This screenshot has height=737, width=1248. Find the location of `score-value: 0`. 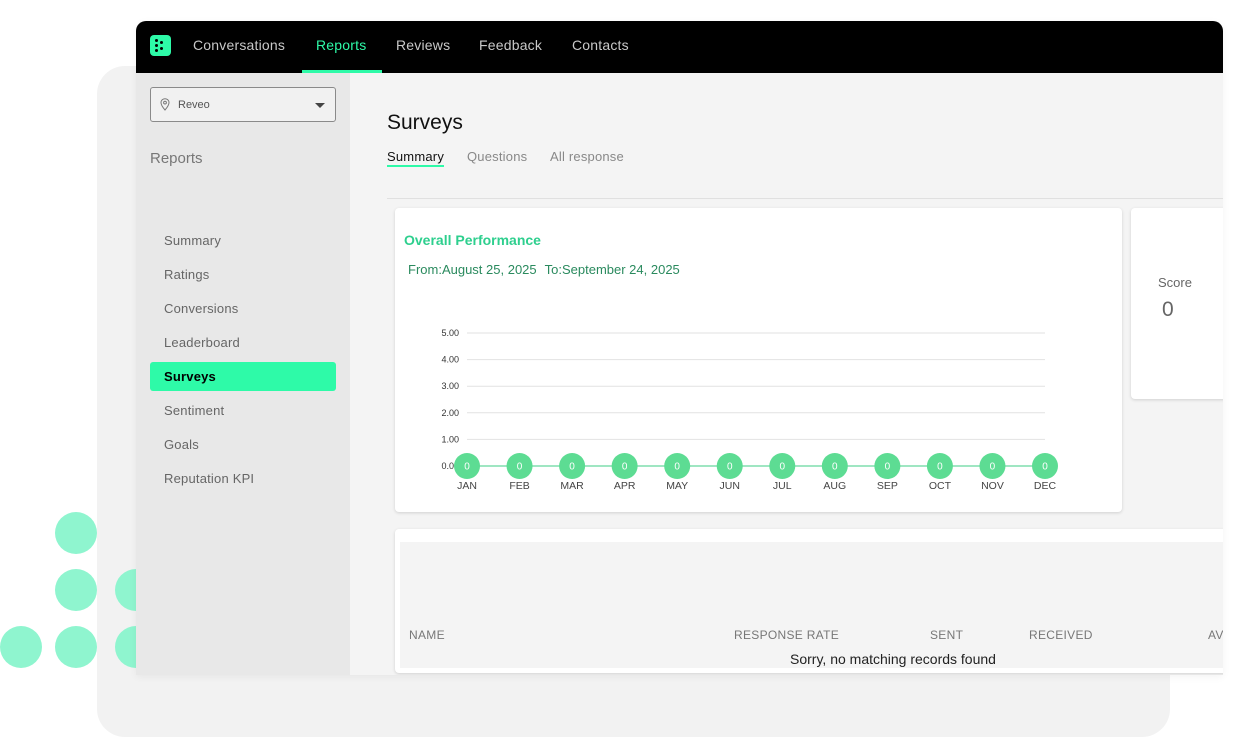

score-value: 0 is located at coordinates (1168, 309).